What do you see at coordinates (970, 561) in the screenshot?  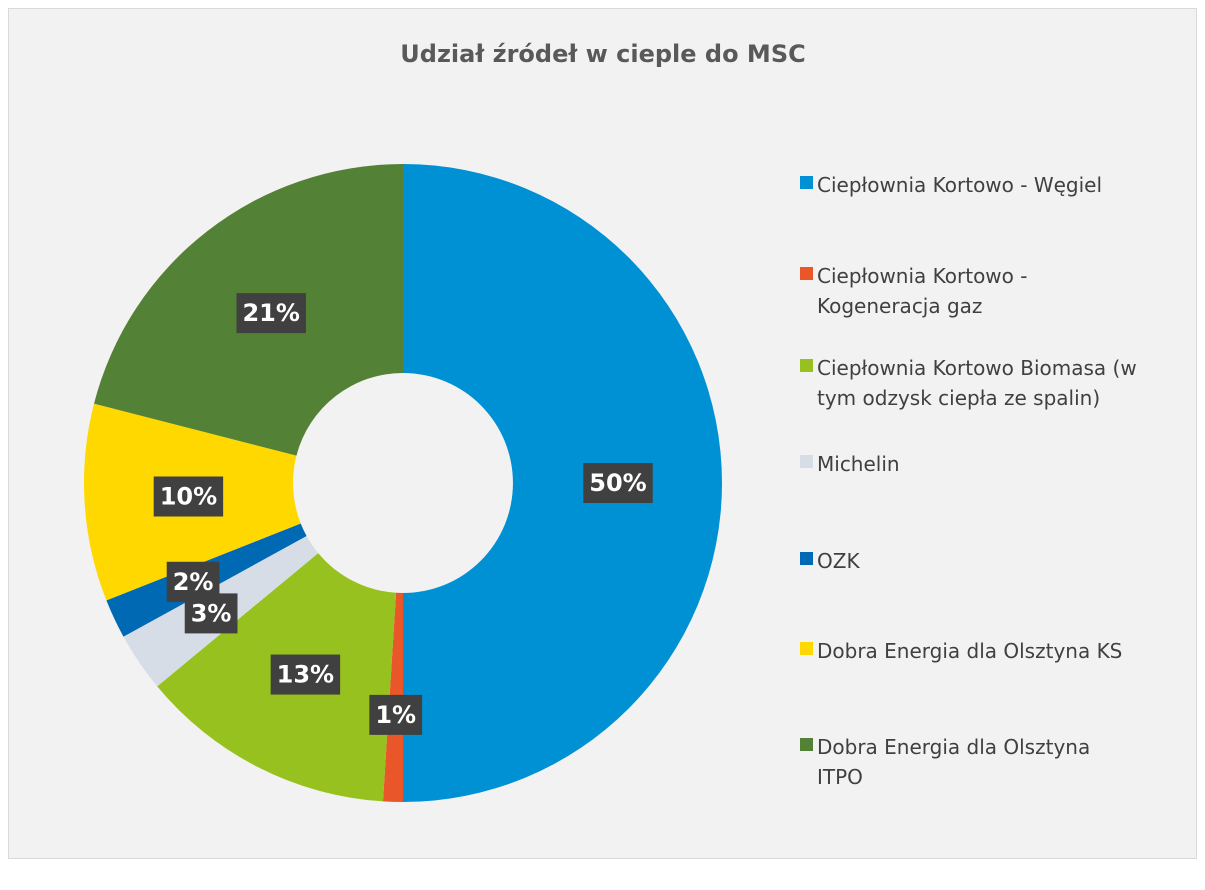 I see `legend-item: OZK` at bounding box center [970, 561].